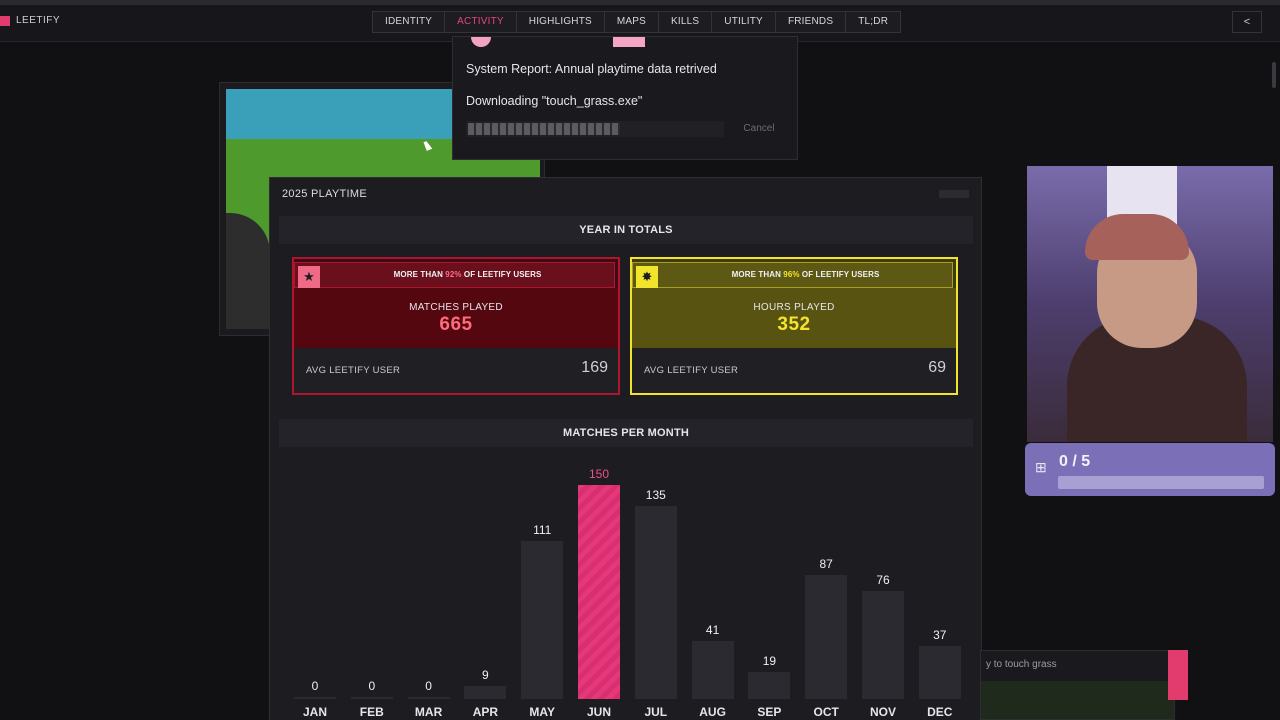 This screenshot has height=720, width=1280. I want to click on stat-label: HOURS PLAYED, so click(794, 307).